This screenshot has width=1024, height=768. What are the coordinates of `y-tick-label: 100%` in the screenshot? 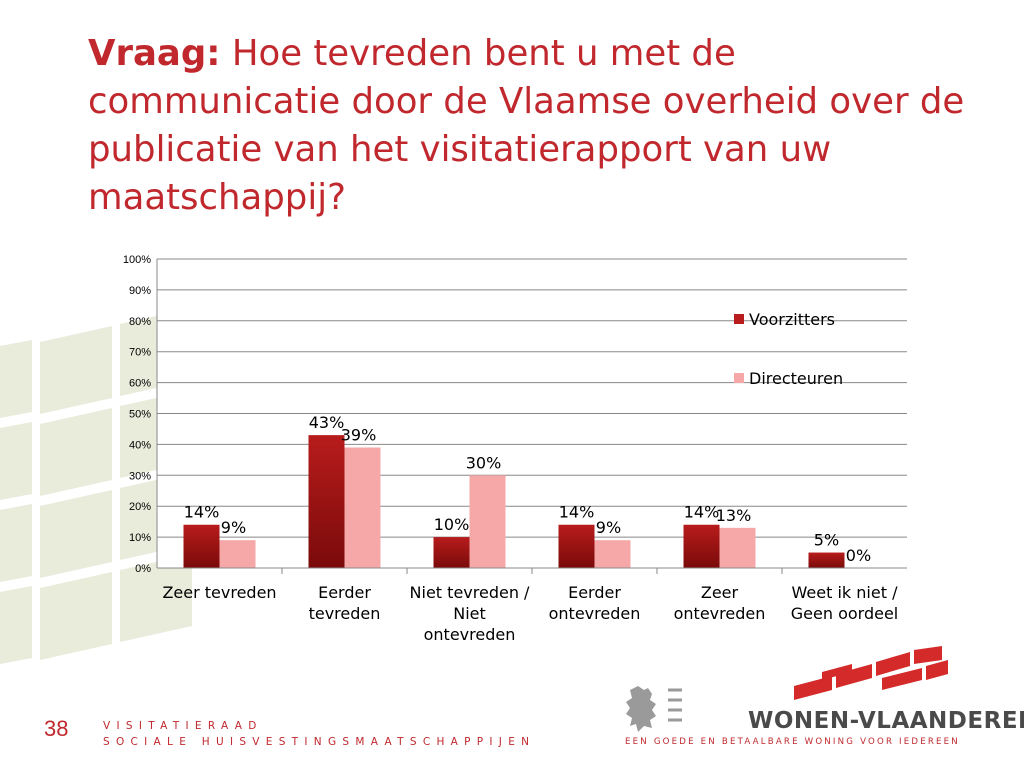 It's located at (137, 260).